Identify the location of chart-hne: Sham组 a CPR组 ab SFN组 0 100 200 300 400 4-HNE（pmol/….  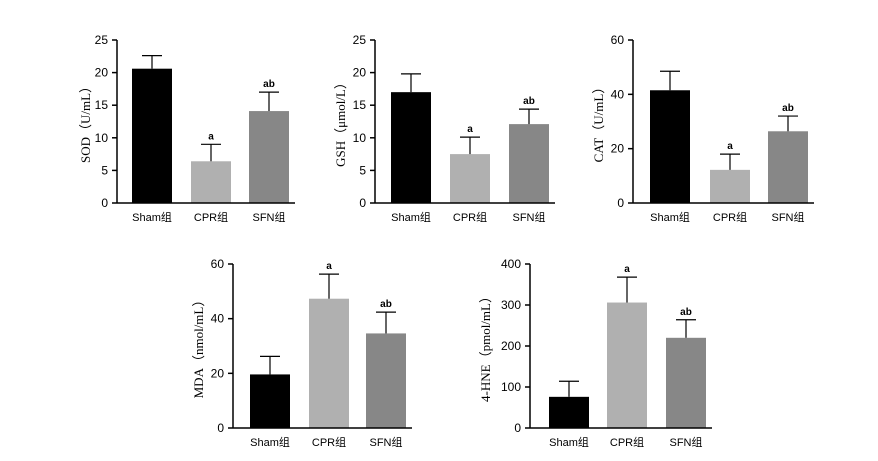
(595, 353).